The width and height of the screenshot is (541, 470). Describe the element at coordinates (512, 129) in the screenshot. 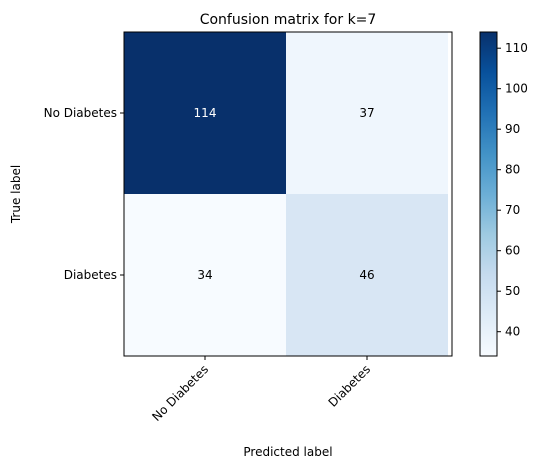

I see `colorbar-tick-label: 90` at that location.